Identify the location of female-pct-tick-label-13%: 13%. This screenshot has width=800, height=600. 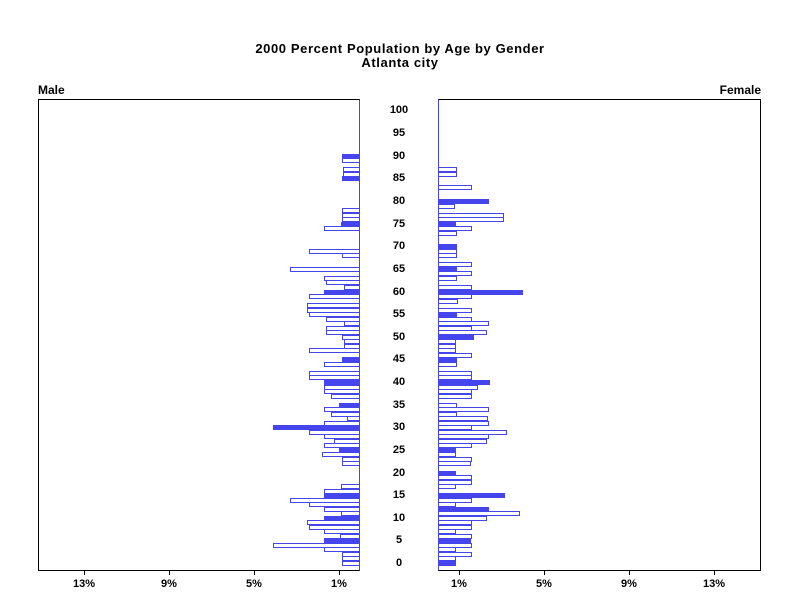
(714, 584).